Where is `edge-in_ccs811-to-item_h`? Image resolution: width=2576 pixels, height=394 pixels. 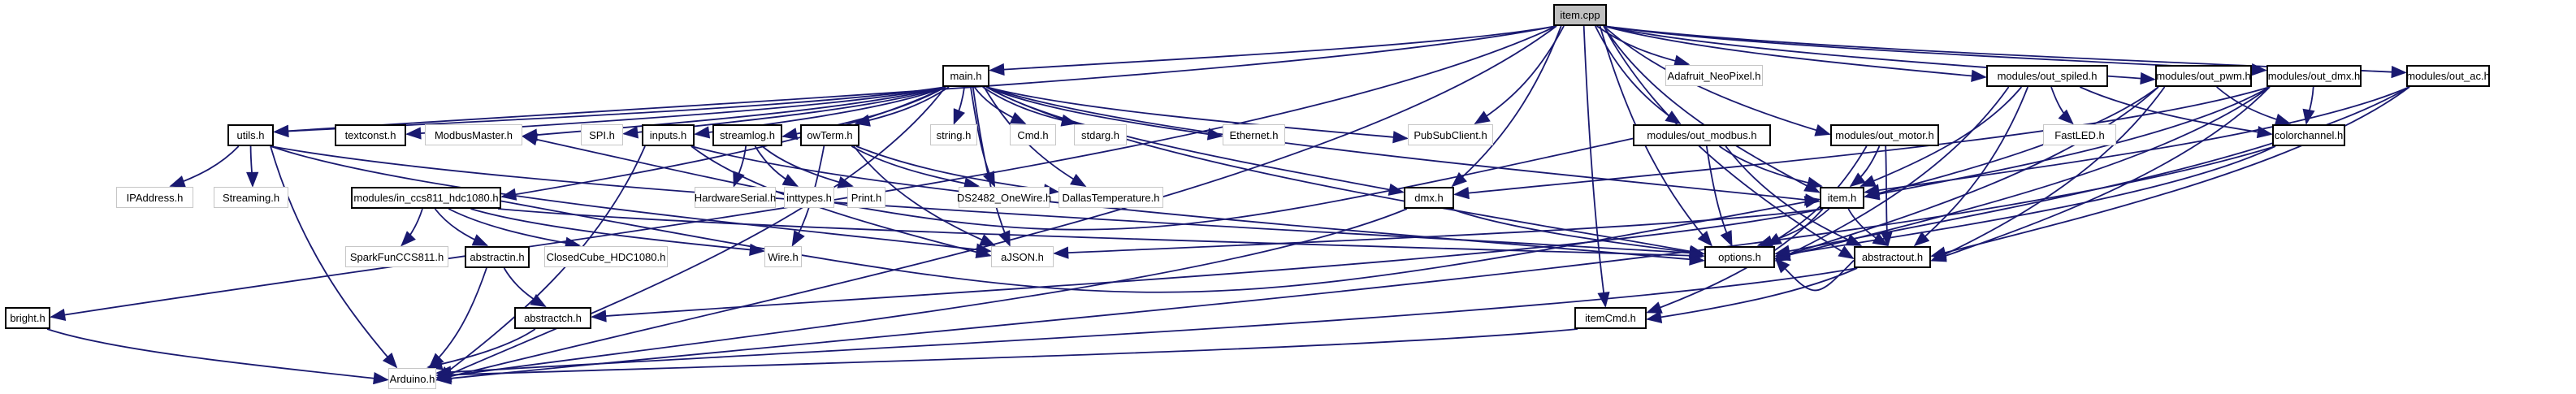
edge-in_ccs811-to-item_h is located at coordinates (1160, 244).